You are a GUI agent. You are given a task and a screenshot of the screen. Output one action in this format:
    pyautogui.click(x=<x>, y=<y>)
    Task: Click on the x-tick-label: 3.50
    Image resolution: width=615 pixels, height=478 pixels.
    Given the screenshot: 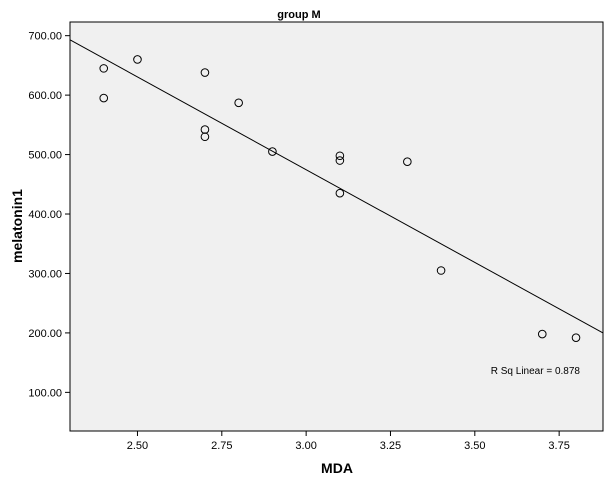 What is the action you would take?
    pyautogui.click(x=474, y=446)
    